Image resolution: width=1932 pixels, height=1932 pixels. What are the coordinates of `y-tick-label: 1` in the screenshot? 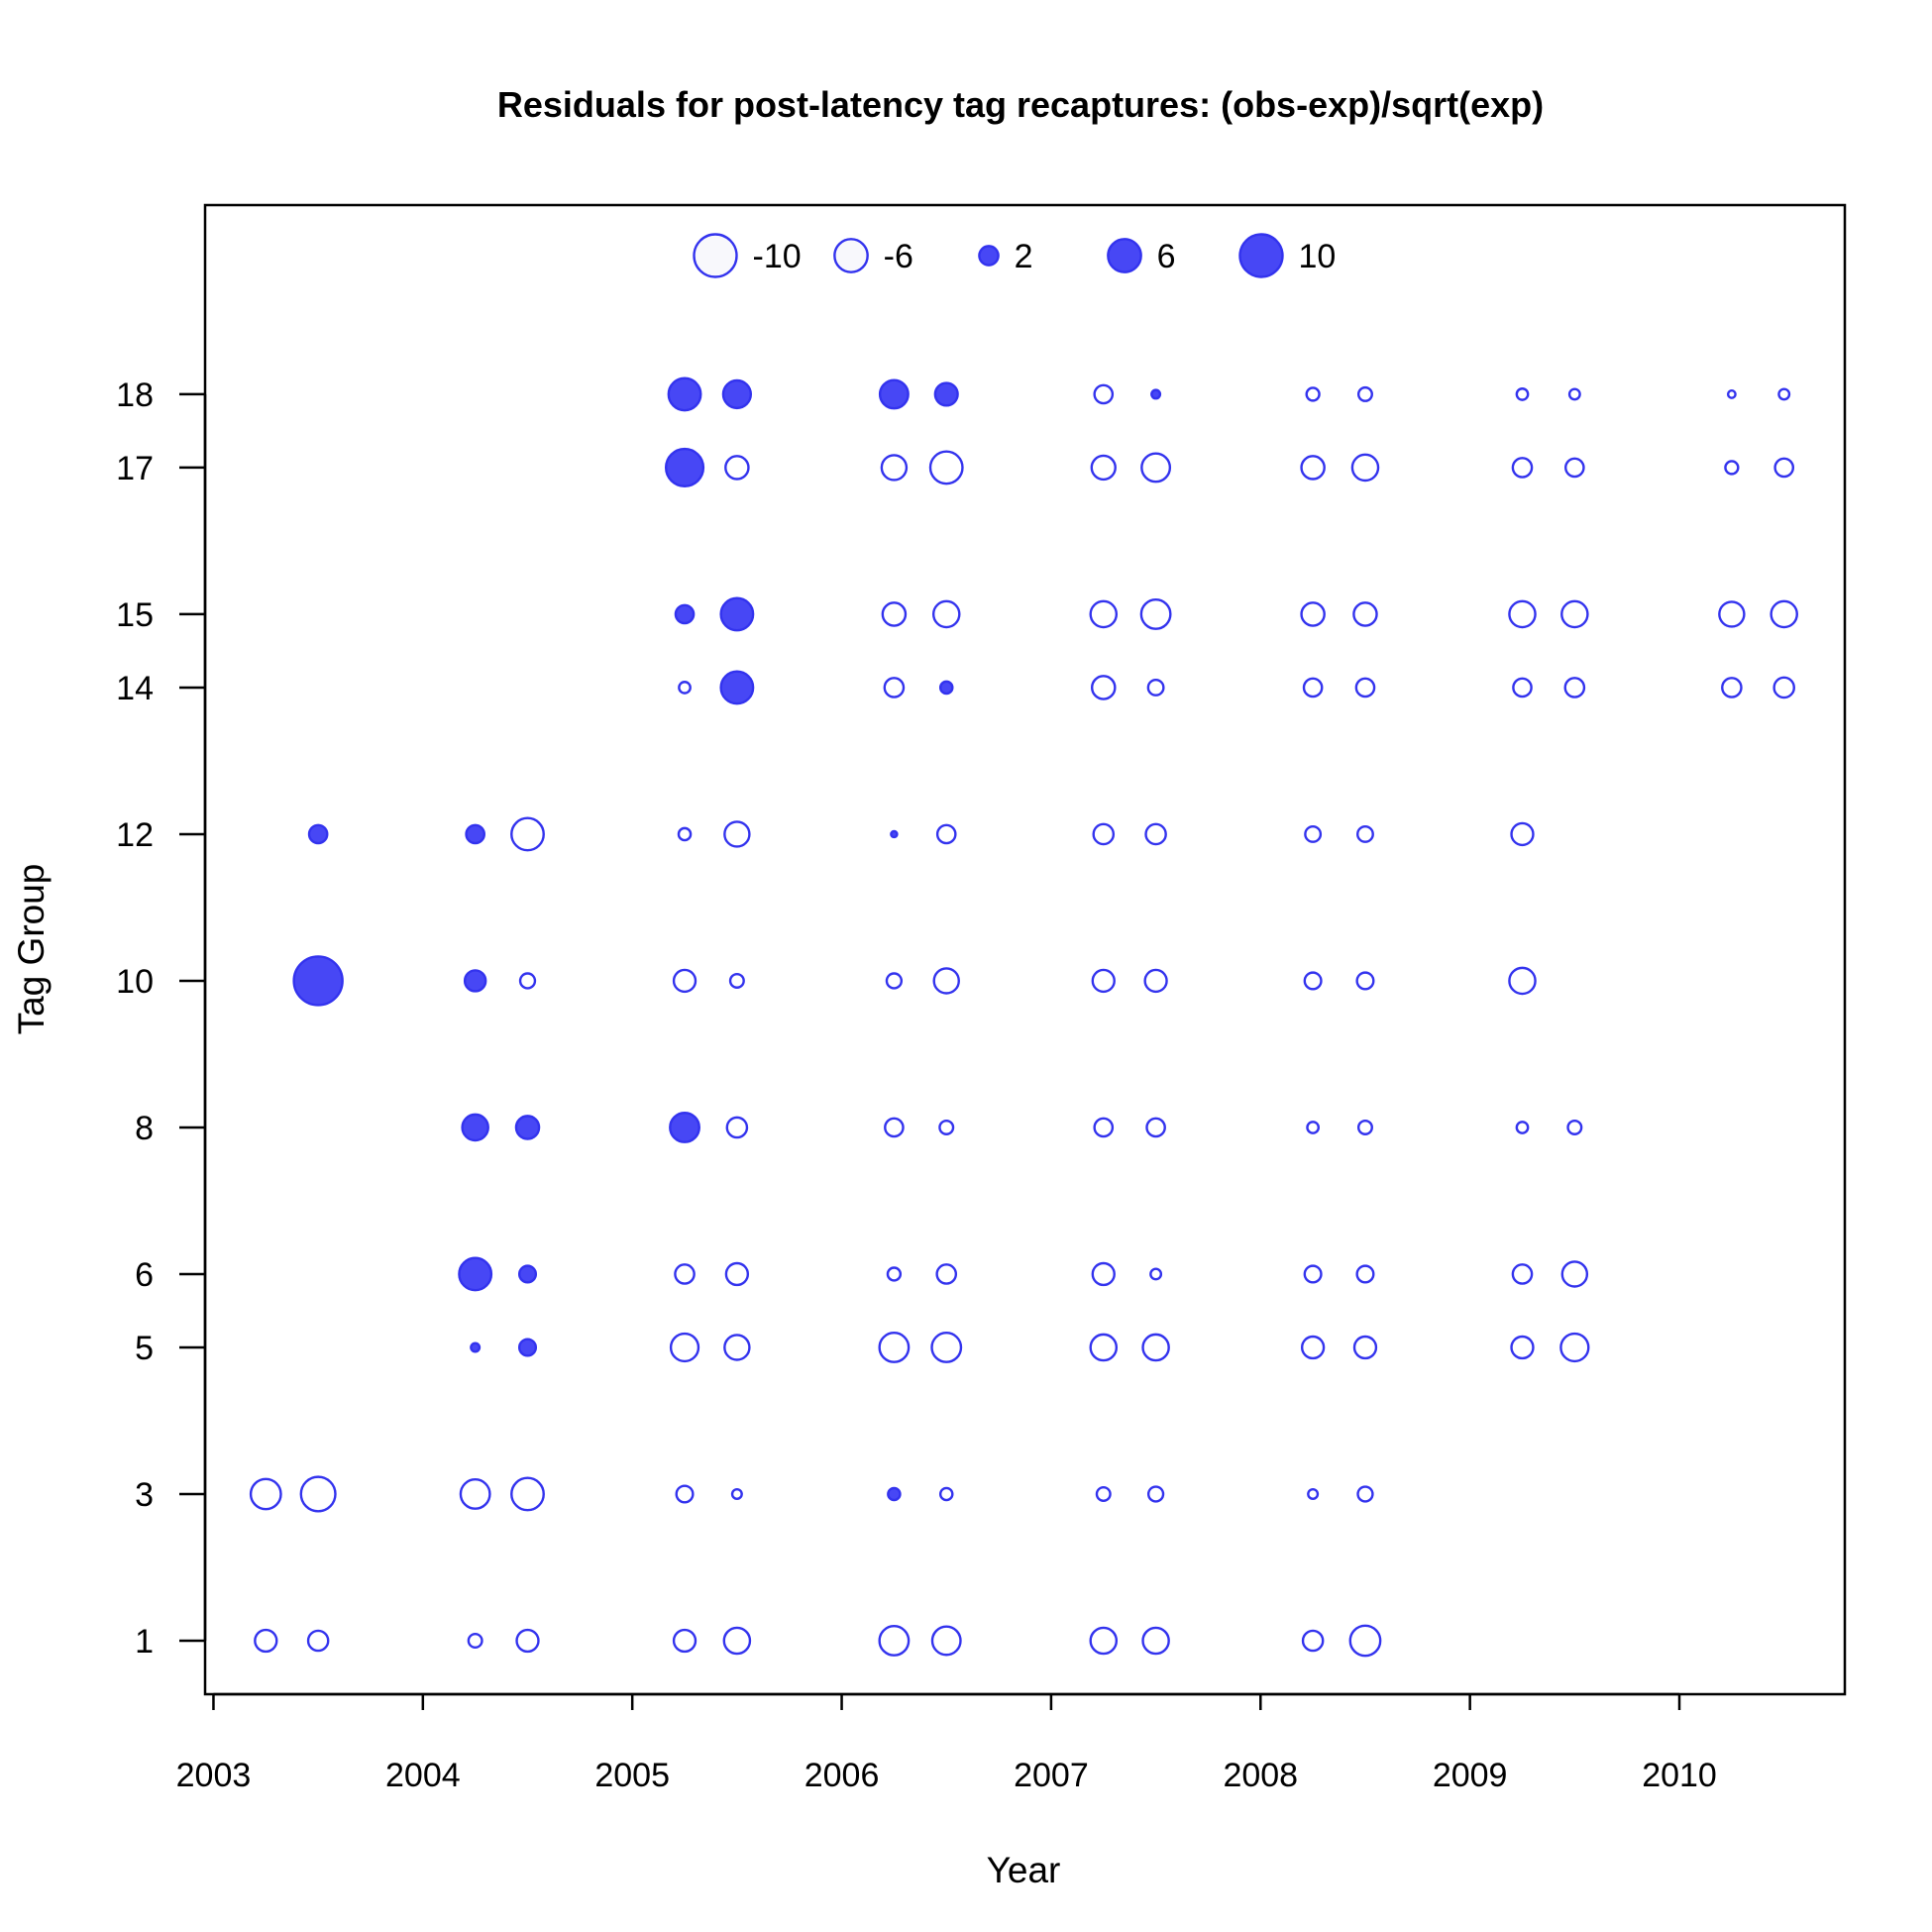 It's located at (144, 1642).